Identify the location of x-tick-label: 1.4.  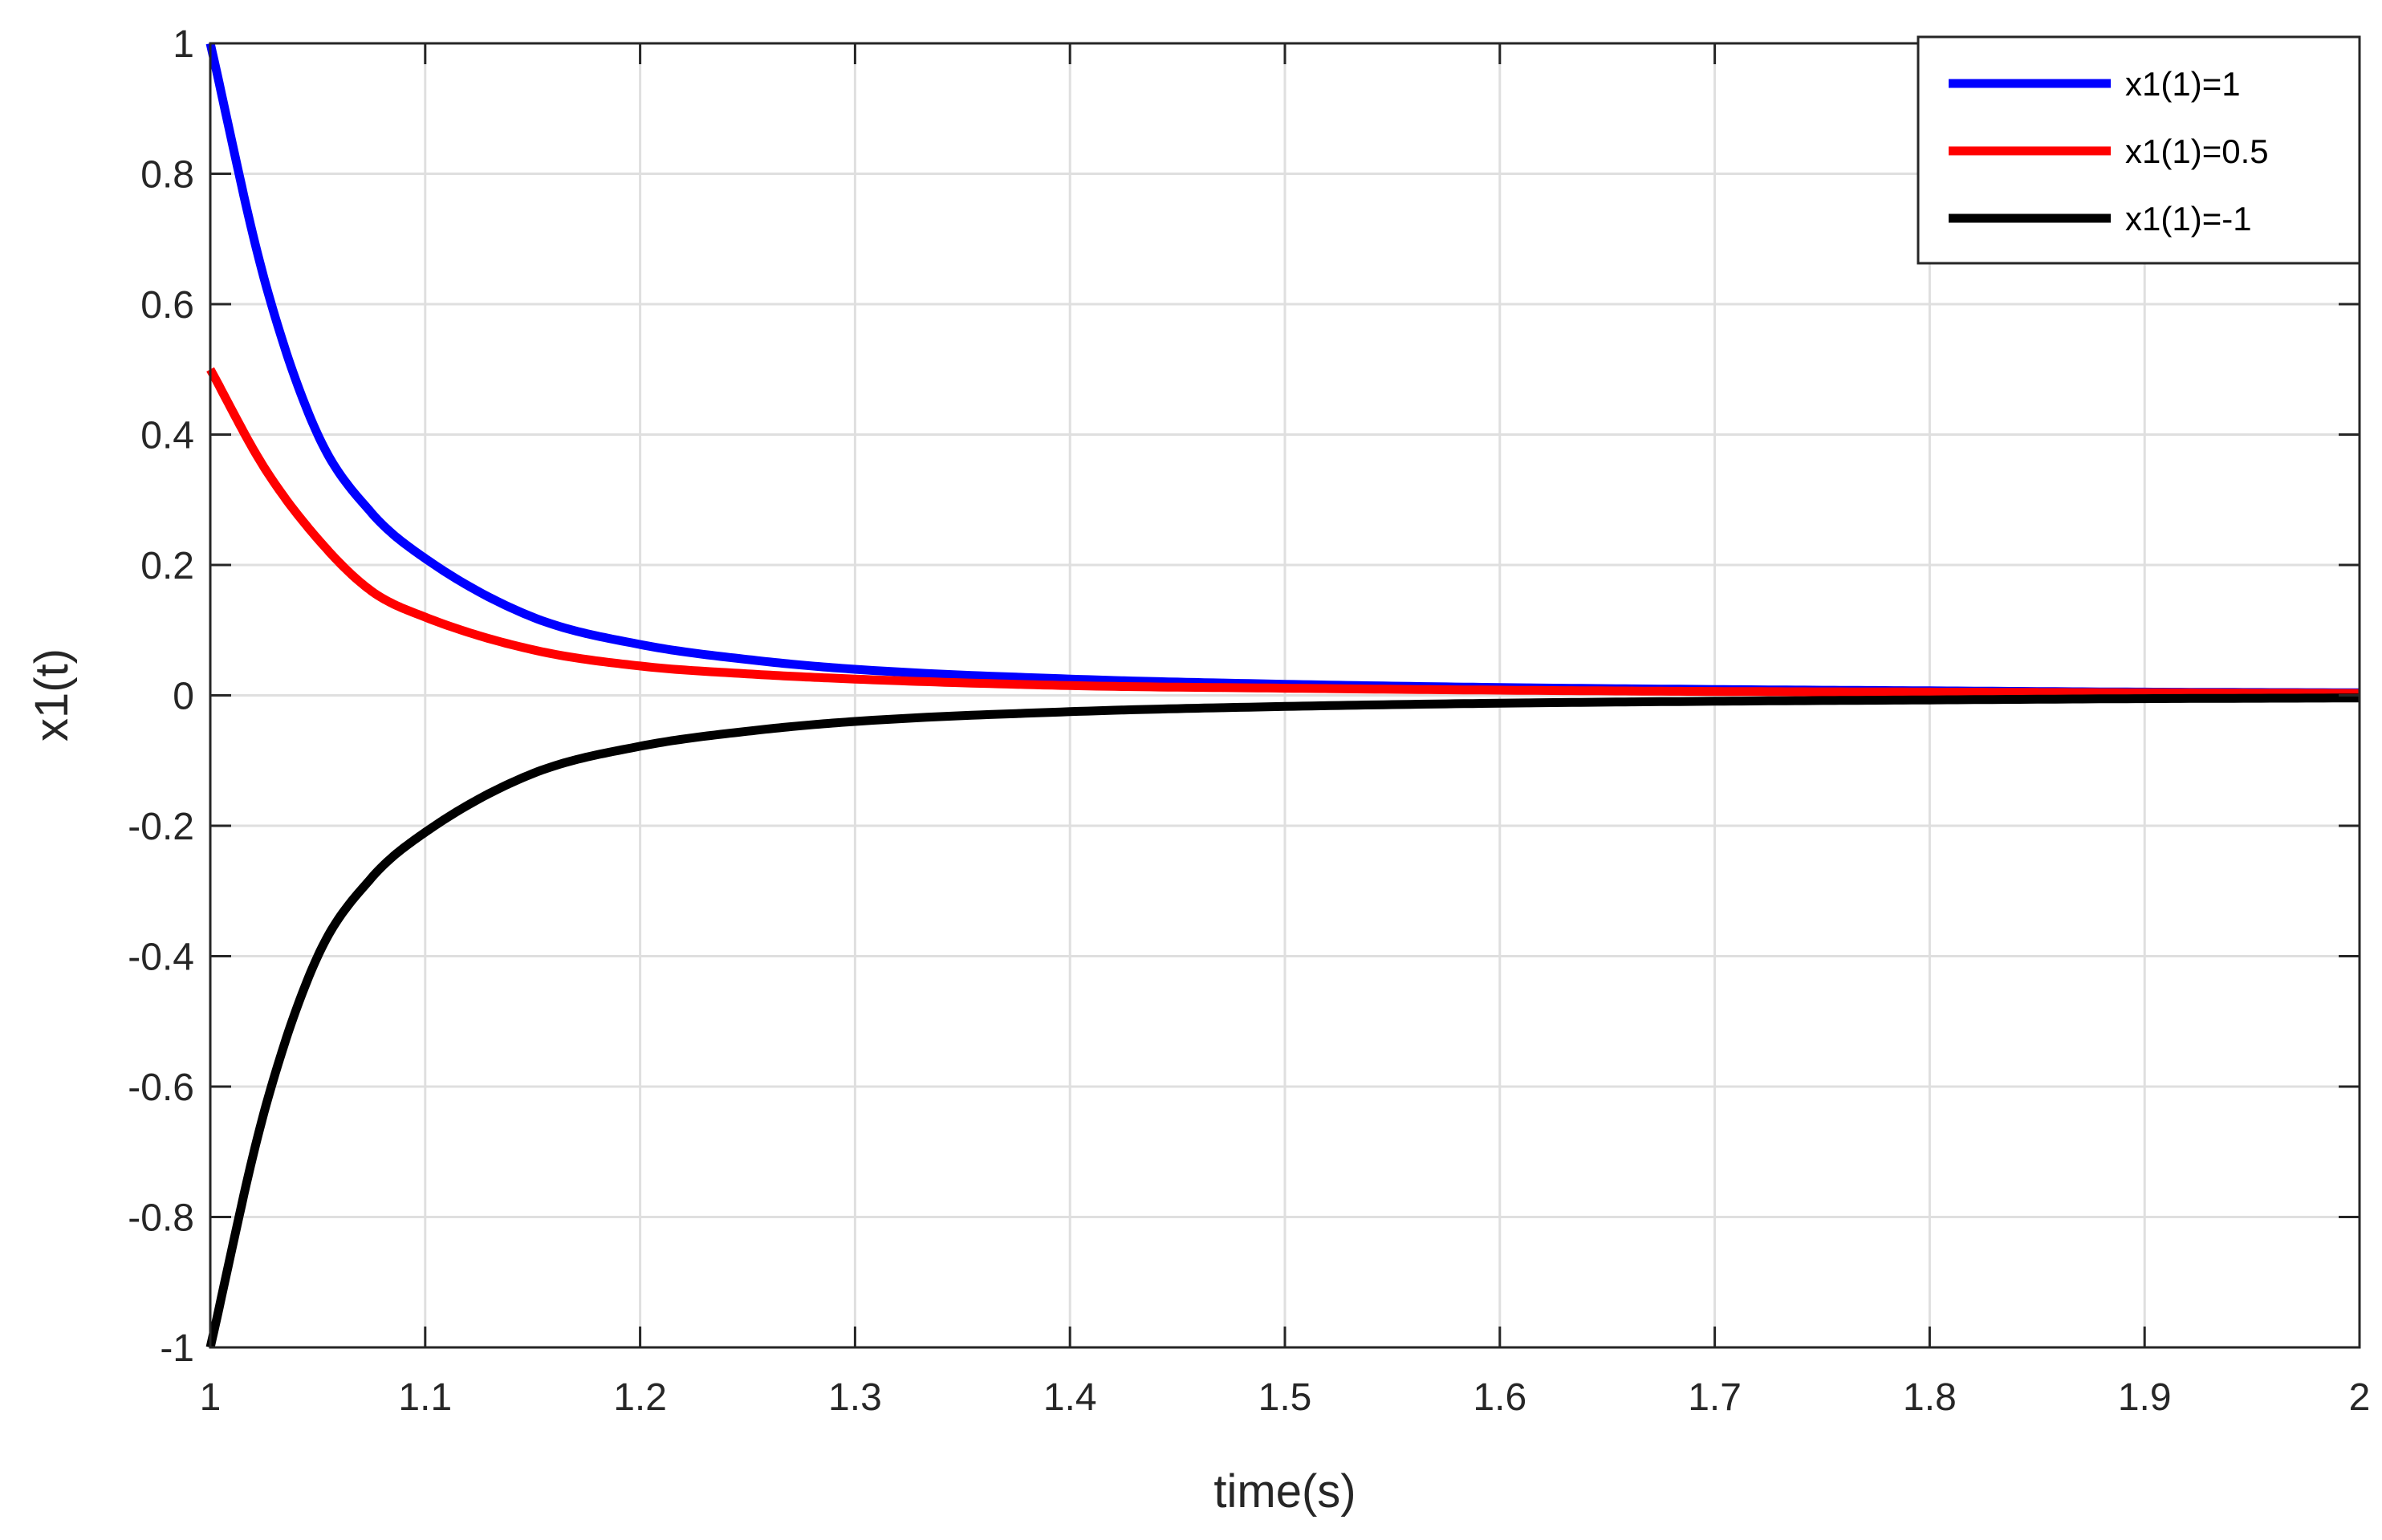
(1070, 1397).